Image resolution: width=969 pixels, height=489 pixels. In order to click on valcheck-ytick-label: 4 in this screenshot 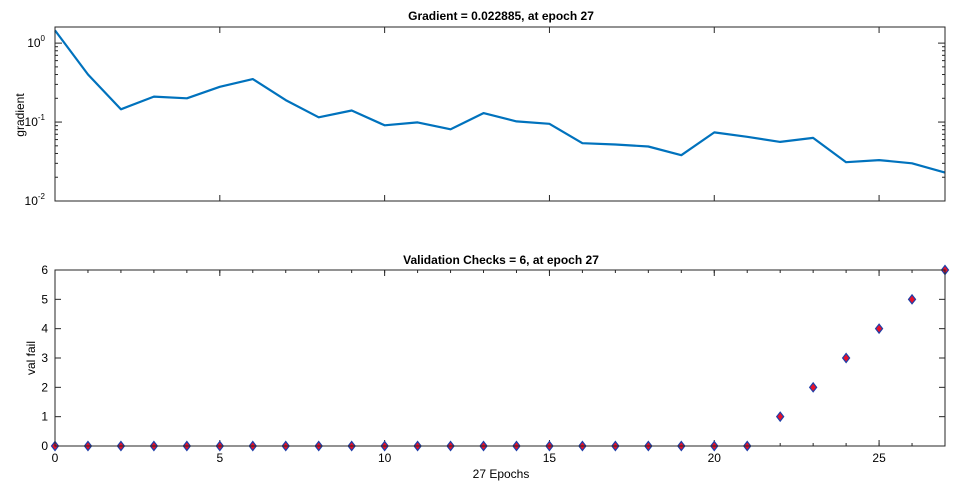, I will do `click(44, 329)`.